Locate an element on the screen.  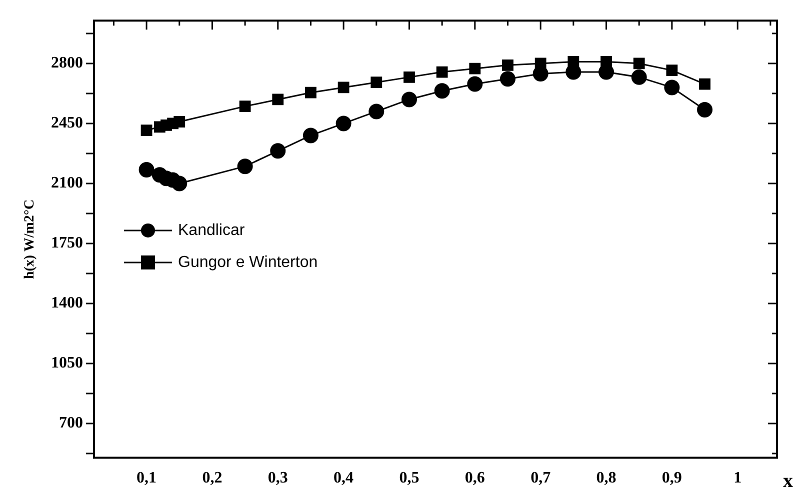
y-tick-label: 2100 is located at coordinates (67, 183).